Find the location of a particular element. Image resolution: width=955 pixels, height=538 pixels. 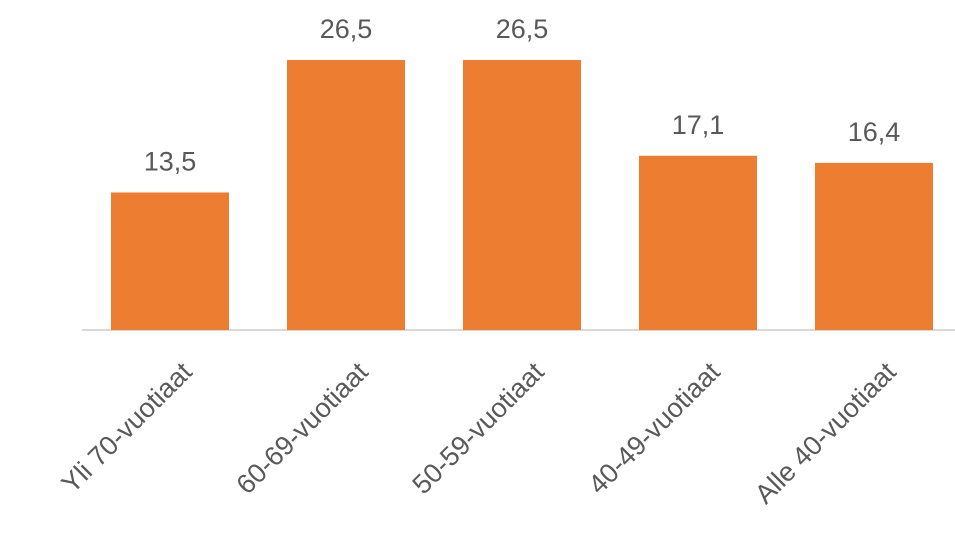

x-tick-label: 40-49-vuotiaat is located at coordinates (655, 428).